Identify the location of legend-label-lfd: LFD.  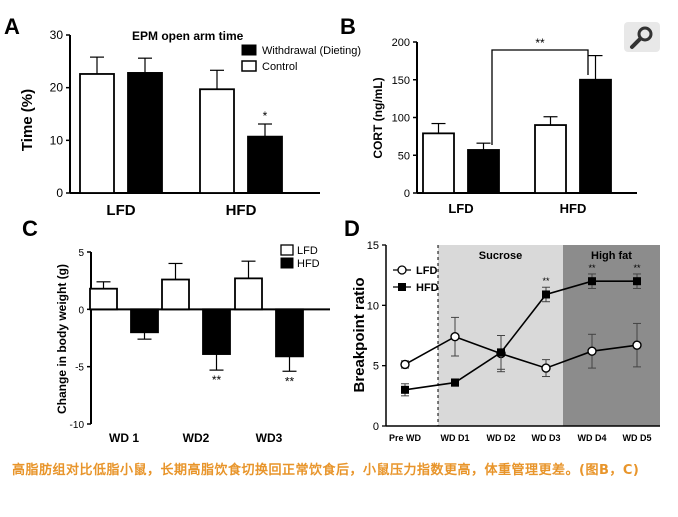
(307, 251).